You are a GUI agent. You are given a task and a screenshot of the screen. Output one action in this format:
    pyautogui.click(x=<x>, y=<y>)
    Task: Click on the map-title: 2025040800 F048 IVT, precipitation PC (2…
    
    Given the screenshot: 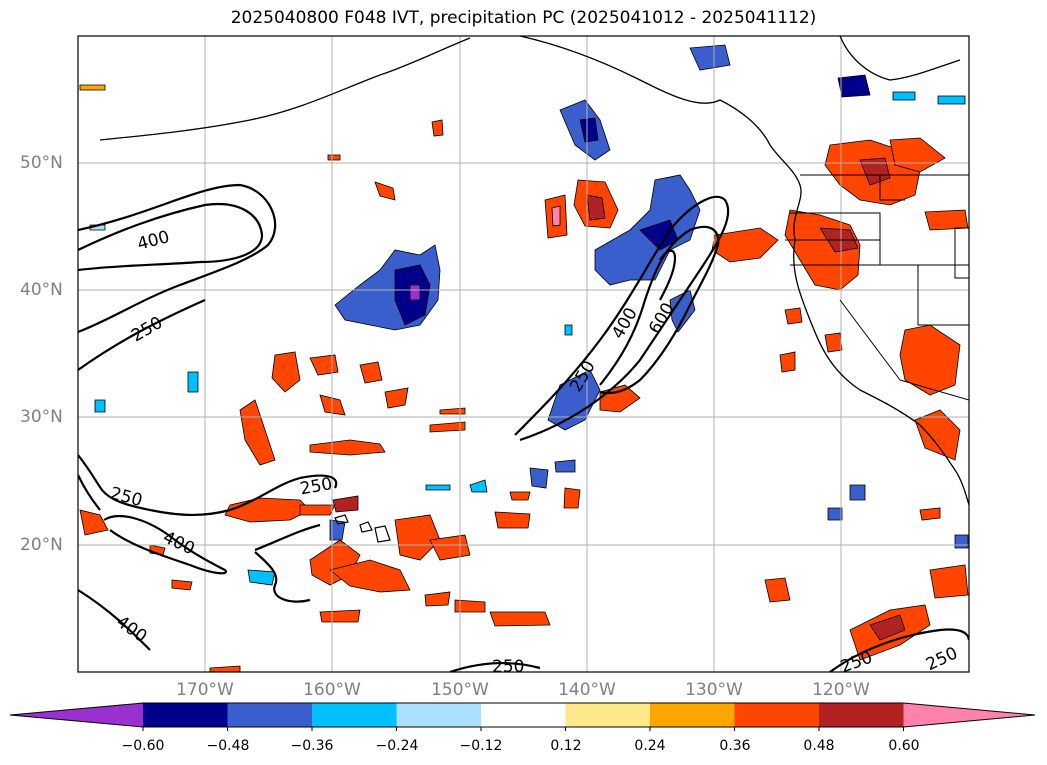 What is the action you would take?
    pyautogui.click(x=523, y=18)
    